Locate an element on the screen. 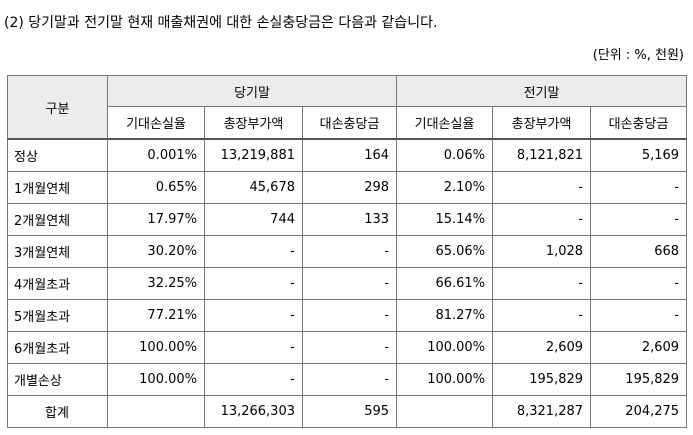  current-loss-allowance: 298 is located at coordinates (349, 187).